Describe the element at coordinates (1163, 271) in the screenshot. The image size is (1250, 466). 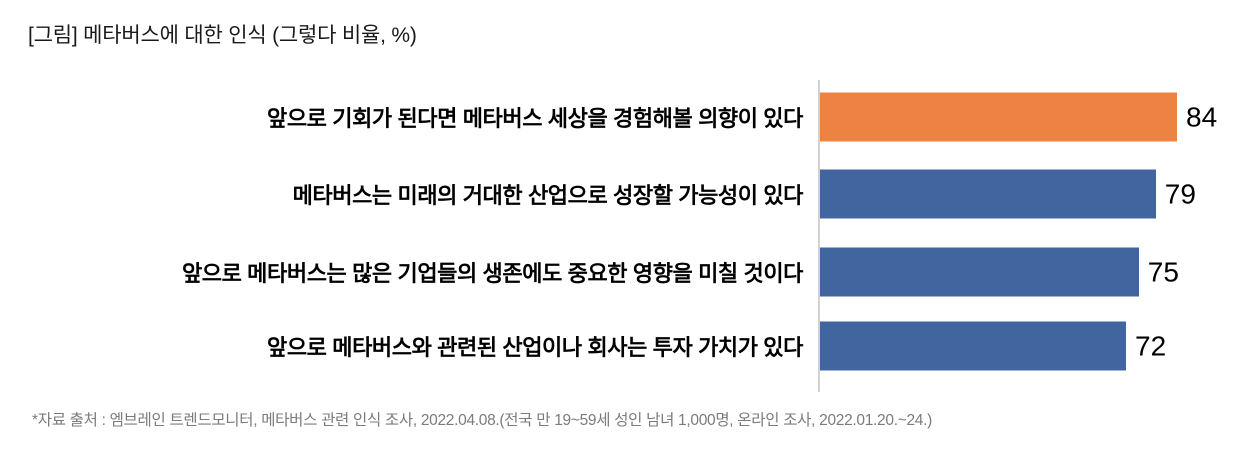
I see `bar-value-label: 75` at that location.